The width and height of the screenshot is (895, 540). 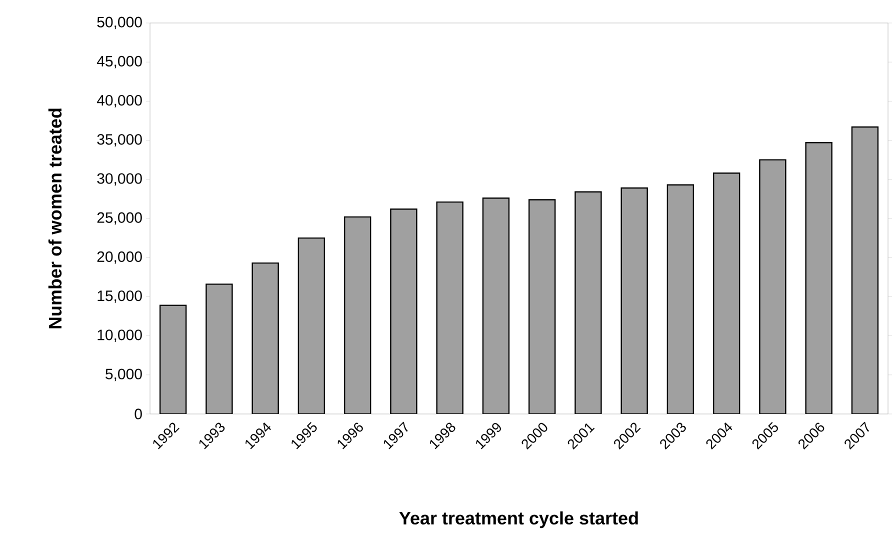 What do you see at coordinates (119, 140) in the screenshot?
I see `y-tick-label: 35,000` at bounding box center [119, 140].